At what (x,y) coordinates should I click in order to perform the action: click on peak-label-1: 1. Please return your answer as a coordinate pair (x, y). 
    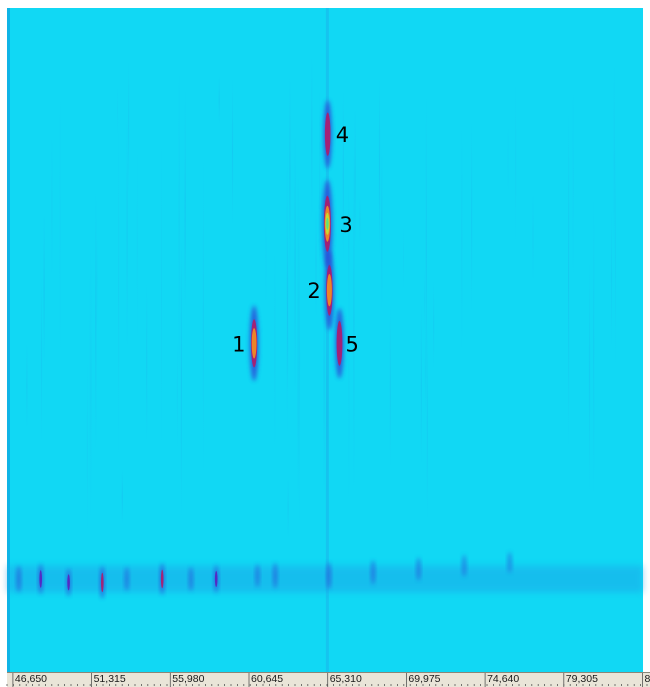
    Looking at the image, I should click on (238, 344).